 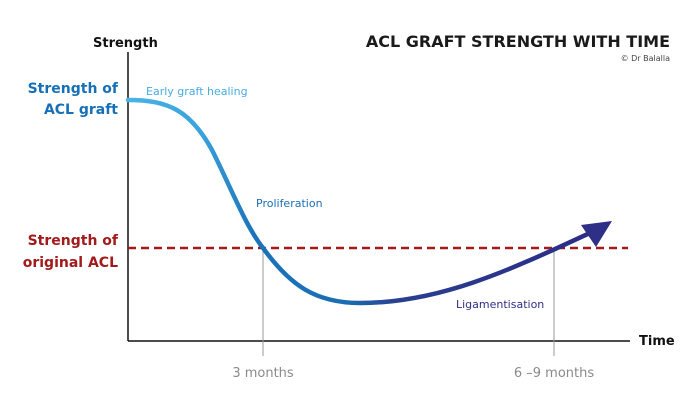 What do you see at coordinates (657, 341) in the screenshot?
I see `x-axis-title: Time` at bounding box center [657, 341].